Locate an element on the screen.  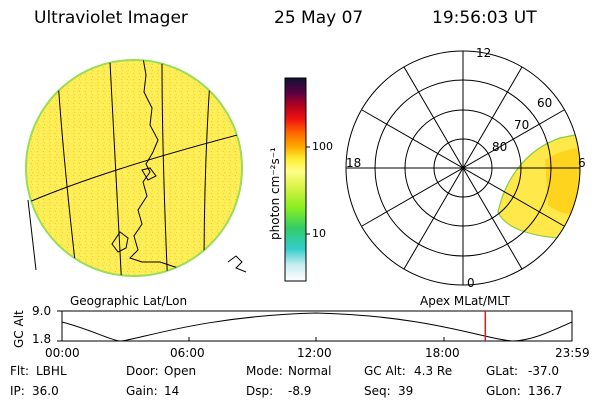
lat-label-70: 70 is located at coordinates (522, 125).